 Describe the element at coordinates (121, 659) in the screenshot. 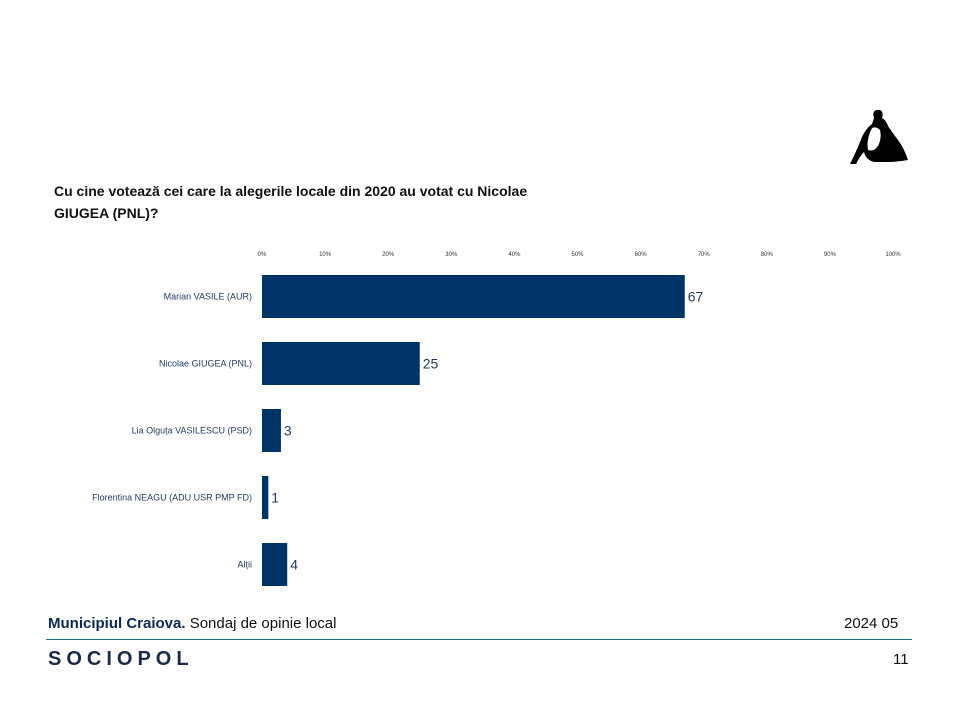

I see `brand-logo-text: SOCIOPOL` at that location.